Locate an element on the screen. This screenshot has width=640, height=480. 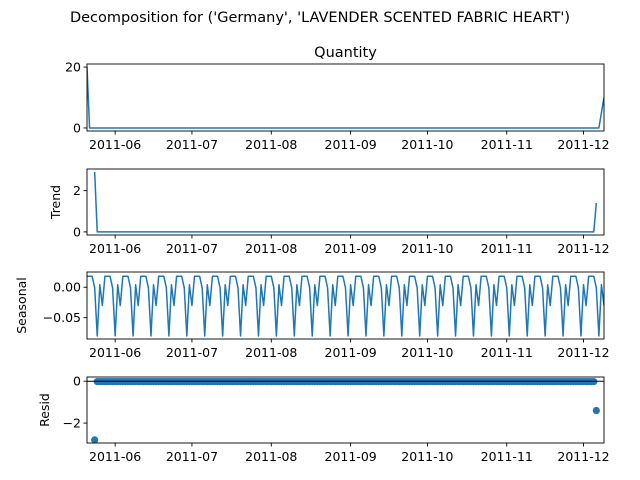
y-tick-label: 2 is located at coordinates (77, 190).